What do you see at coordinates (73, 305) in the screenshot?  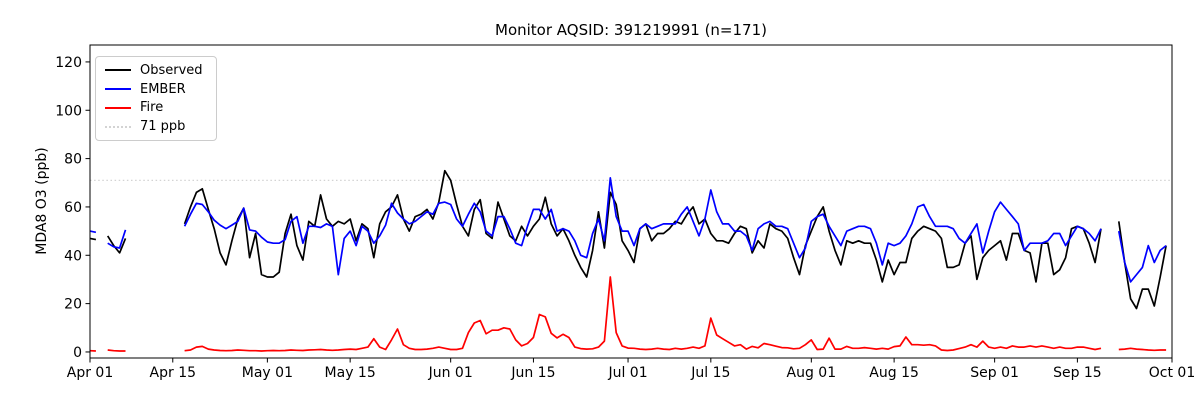 I see `y-tick-label: 20` at bounding box center [73, 305].